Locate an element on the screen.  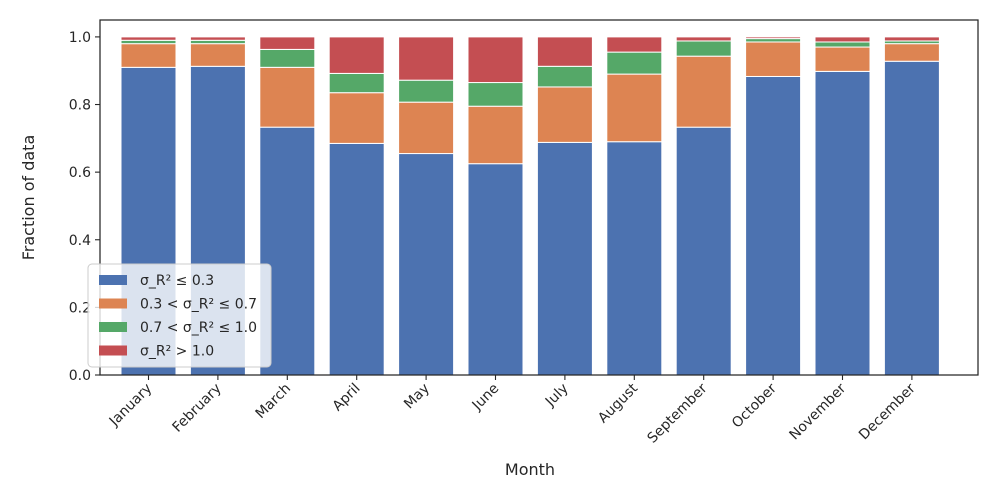
x-tick-label-november: November is located at coordinates (818, 411).